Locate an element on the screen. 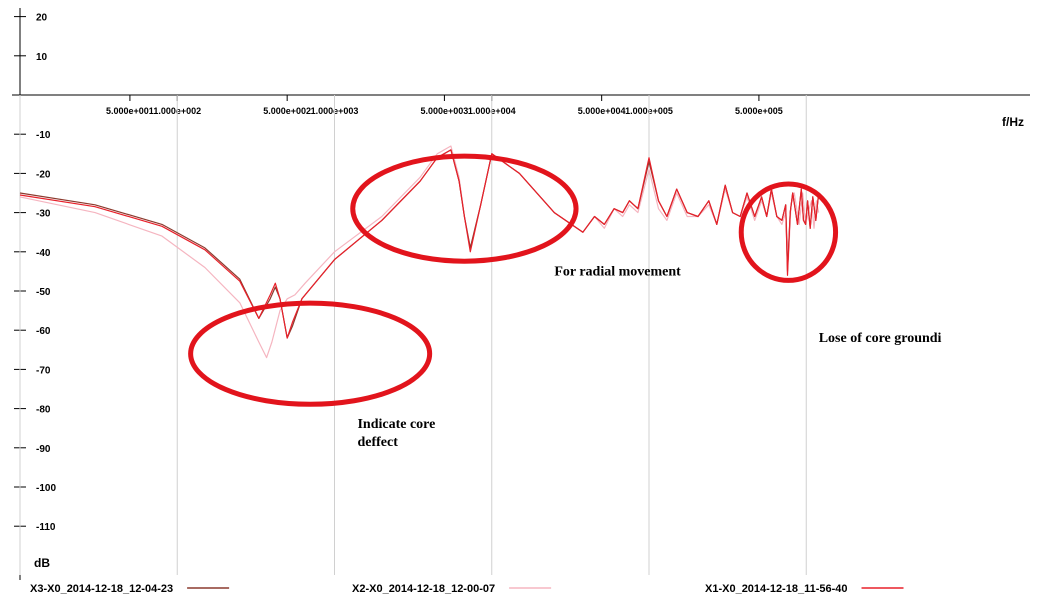 This screenshot has height=599, width=1039. y-tick-label: -90 is located at coordinates (43, 449).